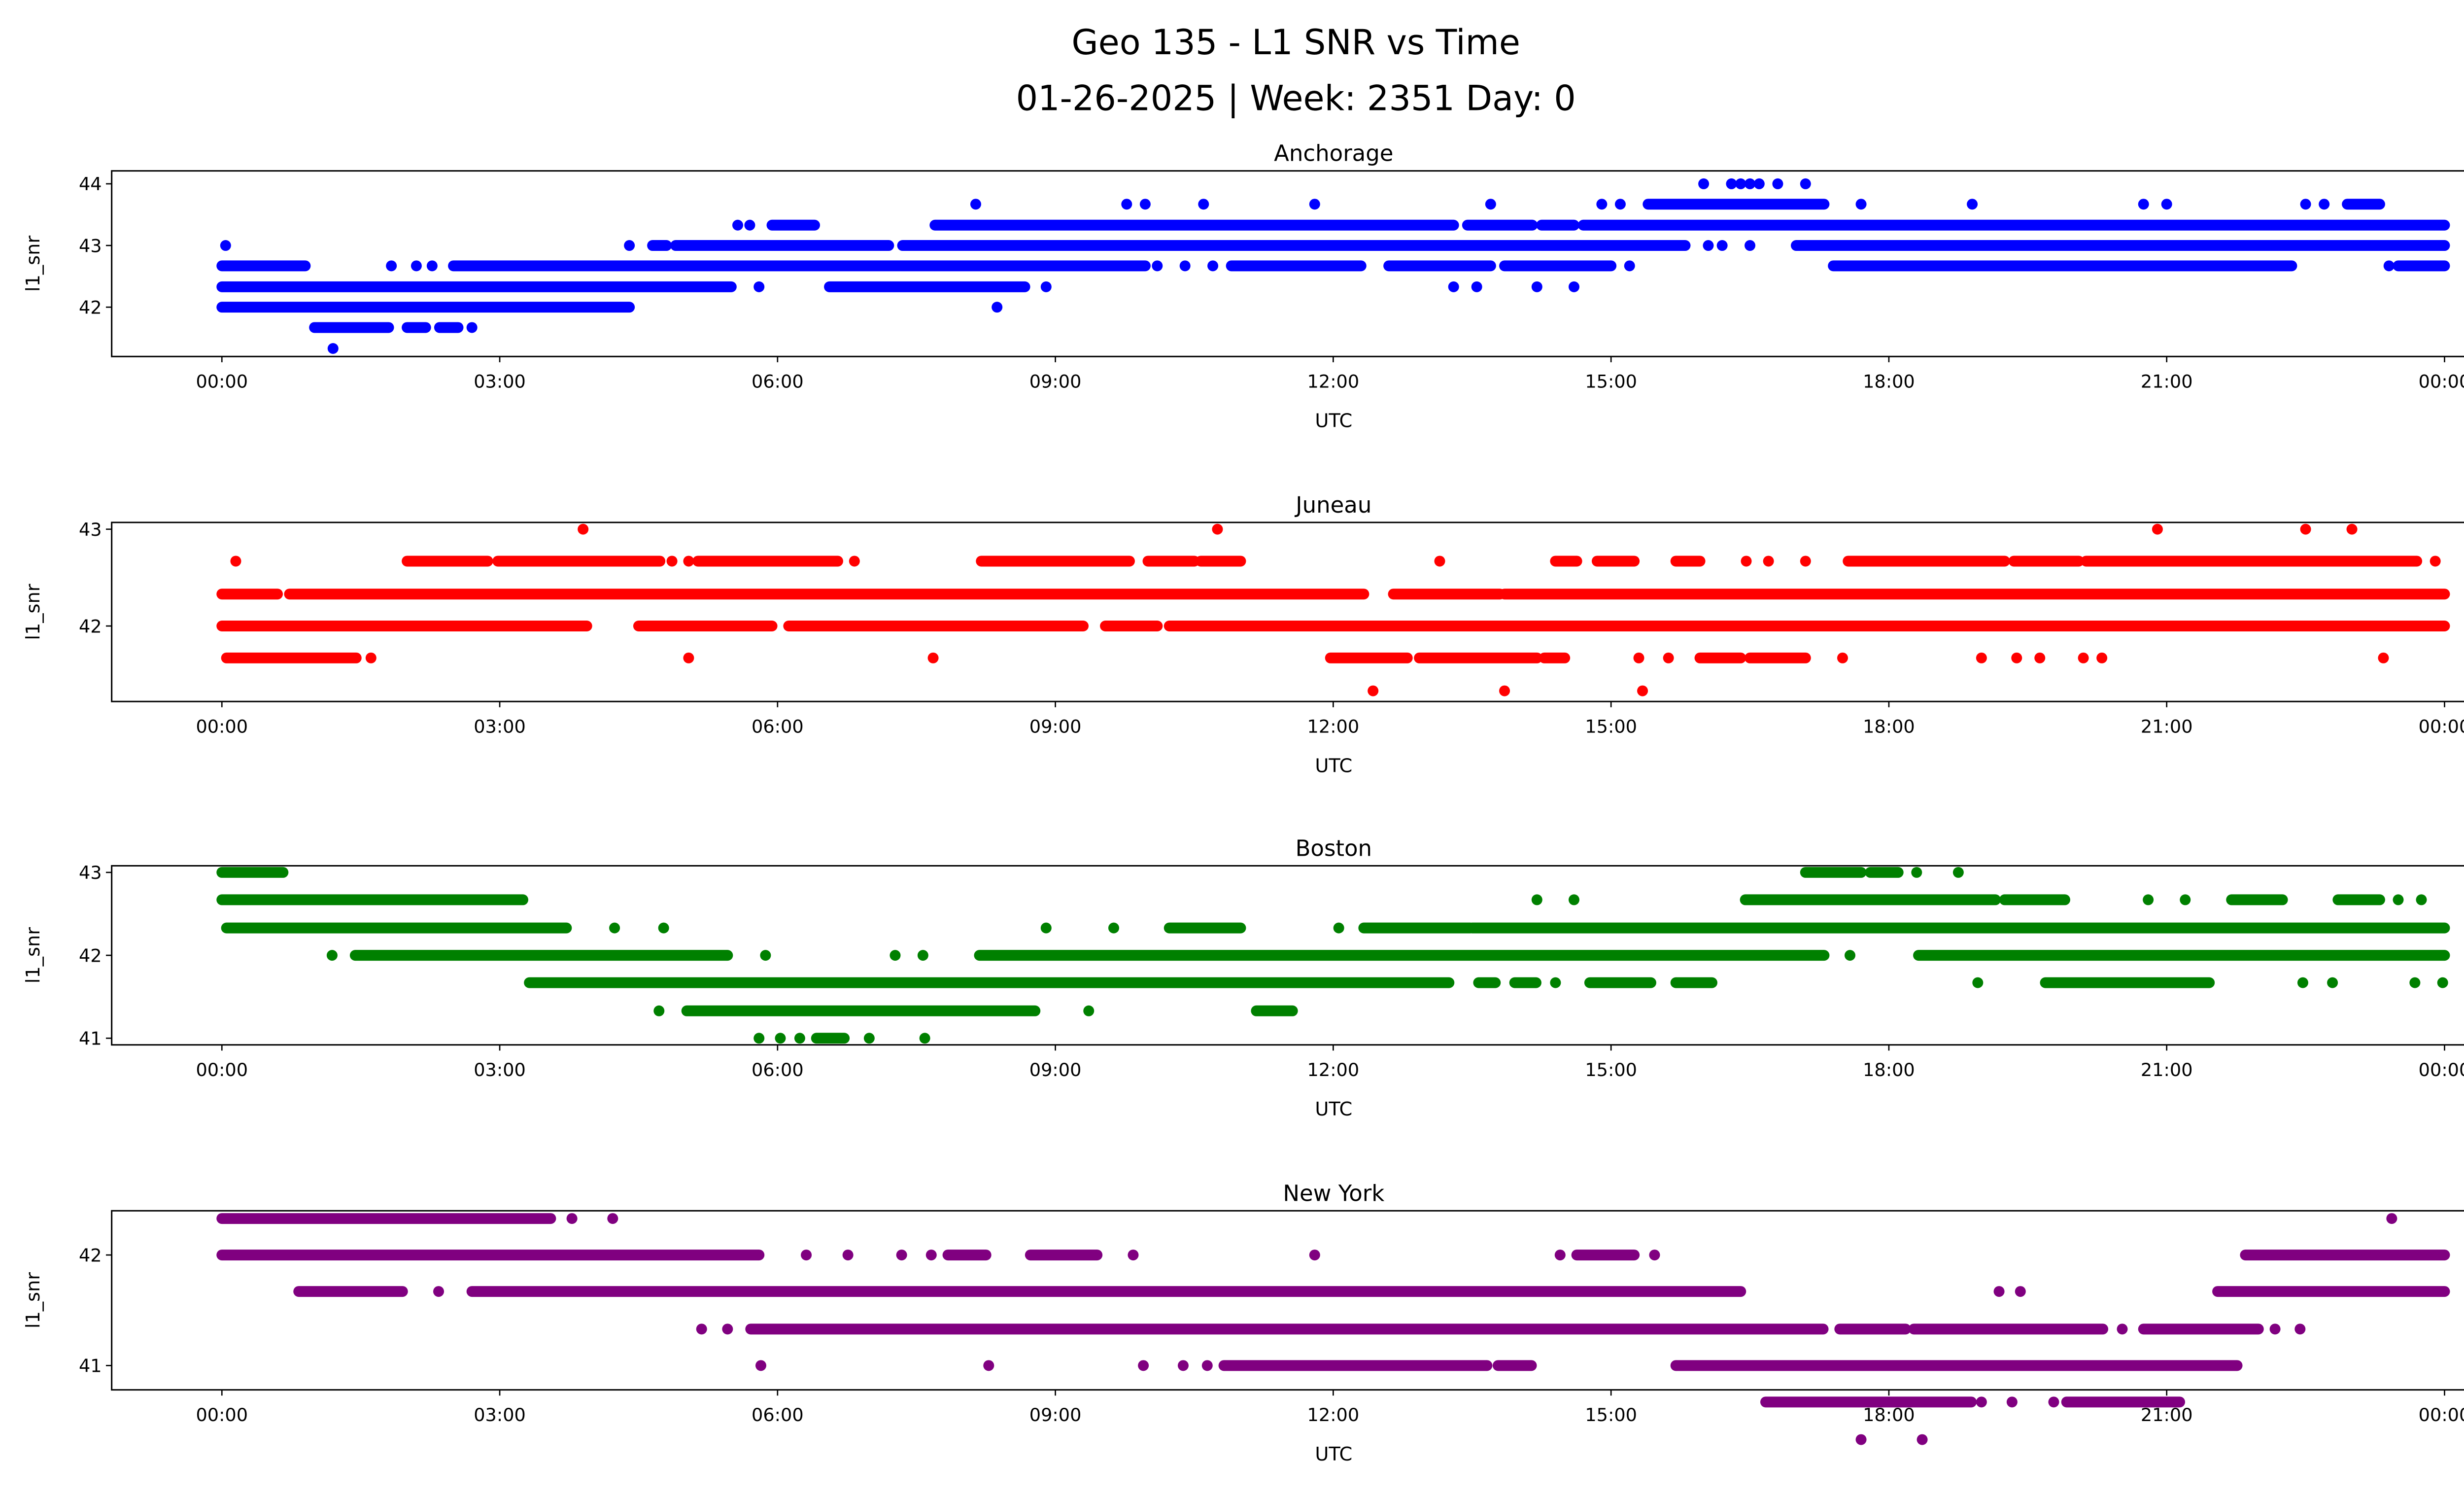 Image resolution: width=2464 pixels, height=1495 pixels. Describe the element at coordinates (90, 307) in the screenshot. I see `y-tick-label: 42` at that location.